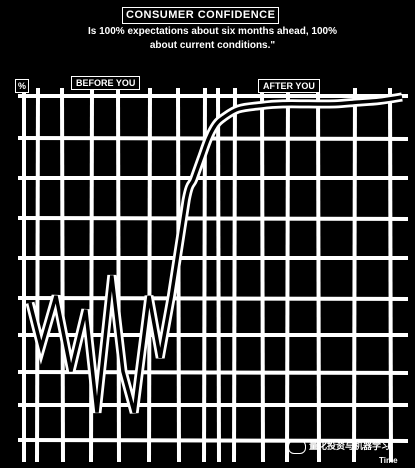 The width and height of the screenshot is (415, 468). Describe the element at coordinates (388, 460) in the screenshot. I see `x-axis-label: Time` at that location.